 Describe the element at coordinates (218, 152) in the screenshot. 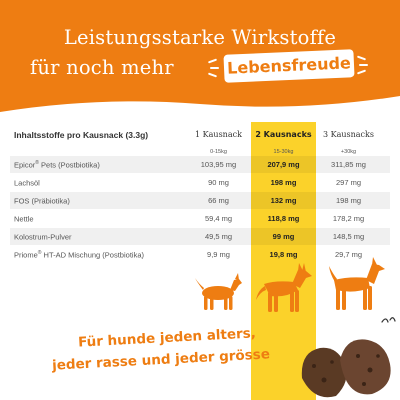

I see `column-weight-1: 0-15kg` at that location.